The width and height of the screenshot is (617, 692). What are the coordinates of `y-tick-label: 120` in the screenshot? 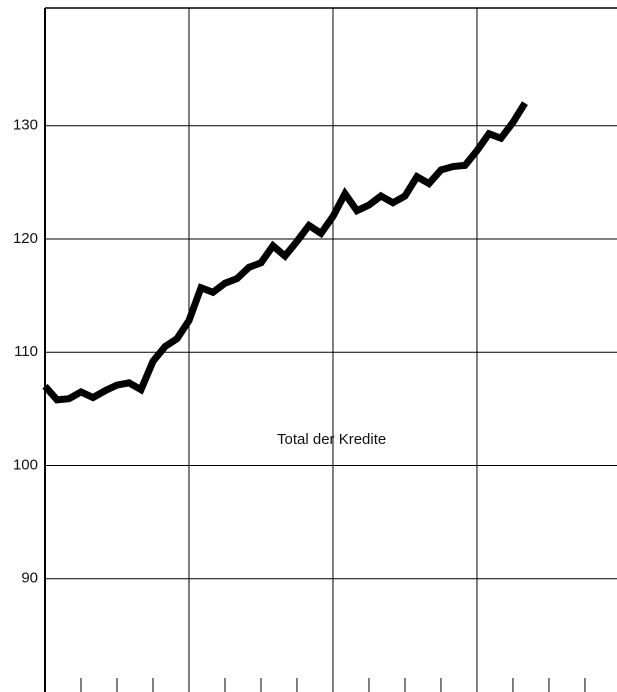 It's located at (25, 238).